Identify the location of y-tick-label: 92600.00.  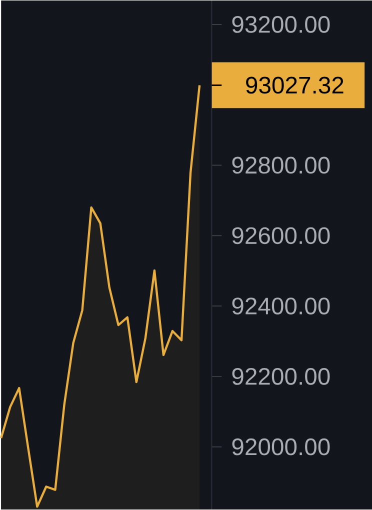
(281, 235).